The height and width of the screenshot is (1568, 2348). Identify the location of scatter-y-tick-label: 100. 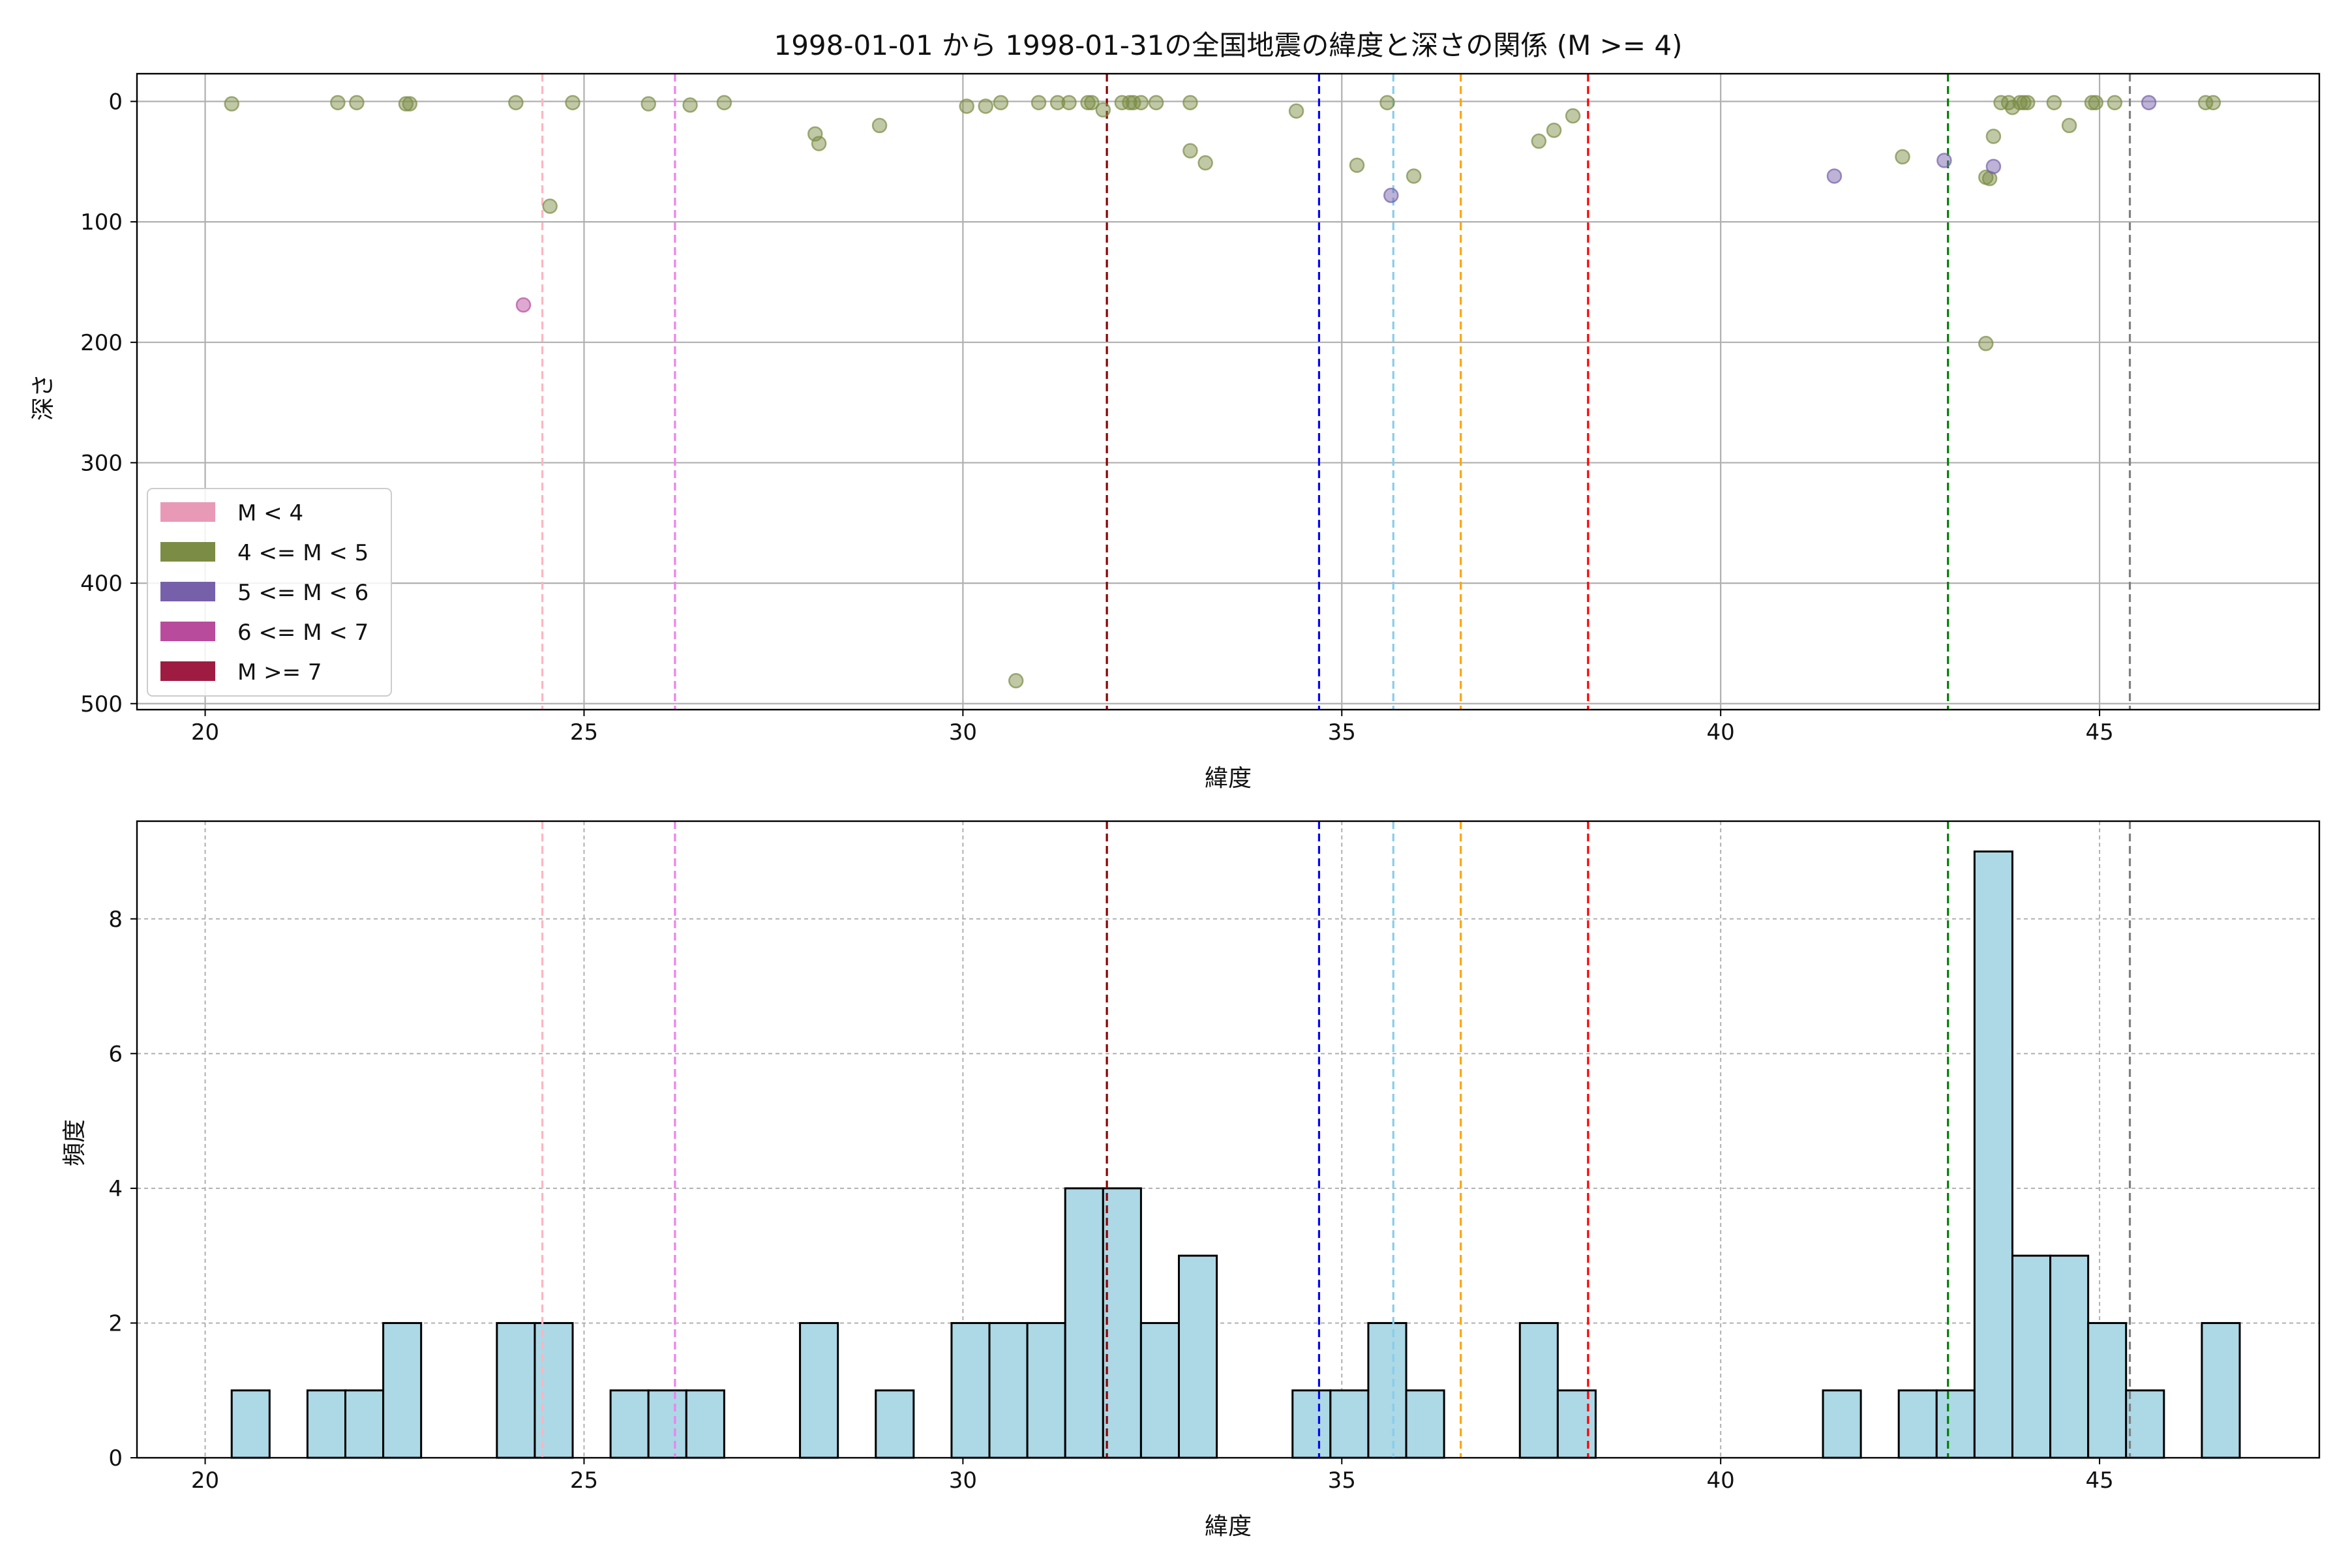
(101, 222).